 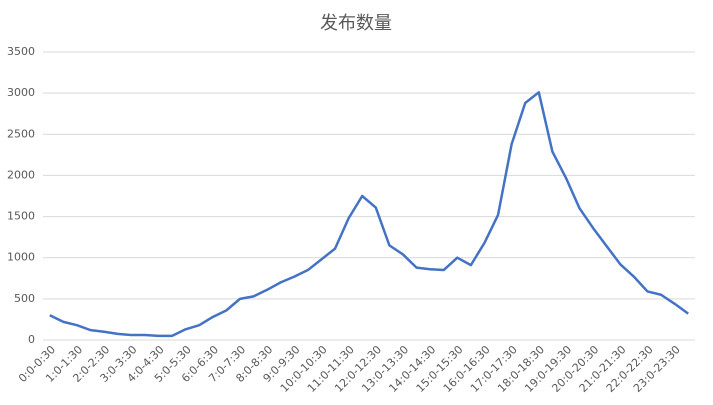 I want to click on y-tick-label: 500, so click(x=24, y=298).